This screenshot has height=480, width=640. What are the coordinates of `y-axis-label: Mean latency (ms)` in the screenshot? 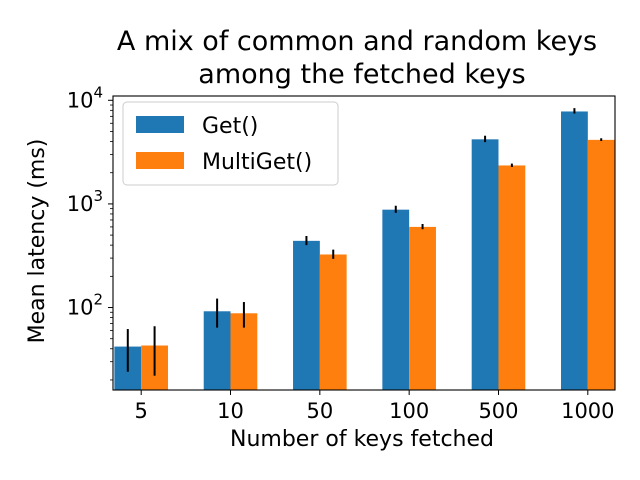 It's located at (37, 241).